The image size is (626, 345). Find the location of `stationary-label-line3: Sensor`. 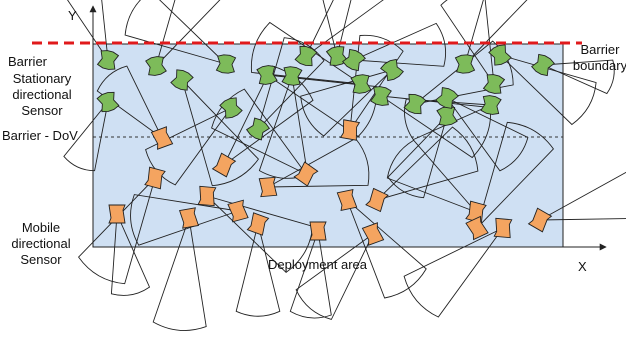

stationary-label-line3: Sensor is located at coordinates (42, 110).